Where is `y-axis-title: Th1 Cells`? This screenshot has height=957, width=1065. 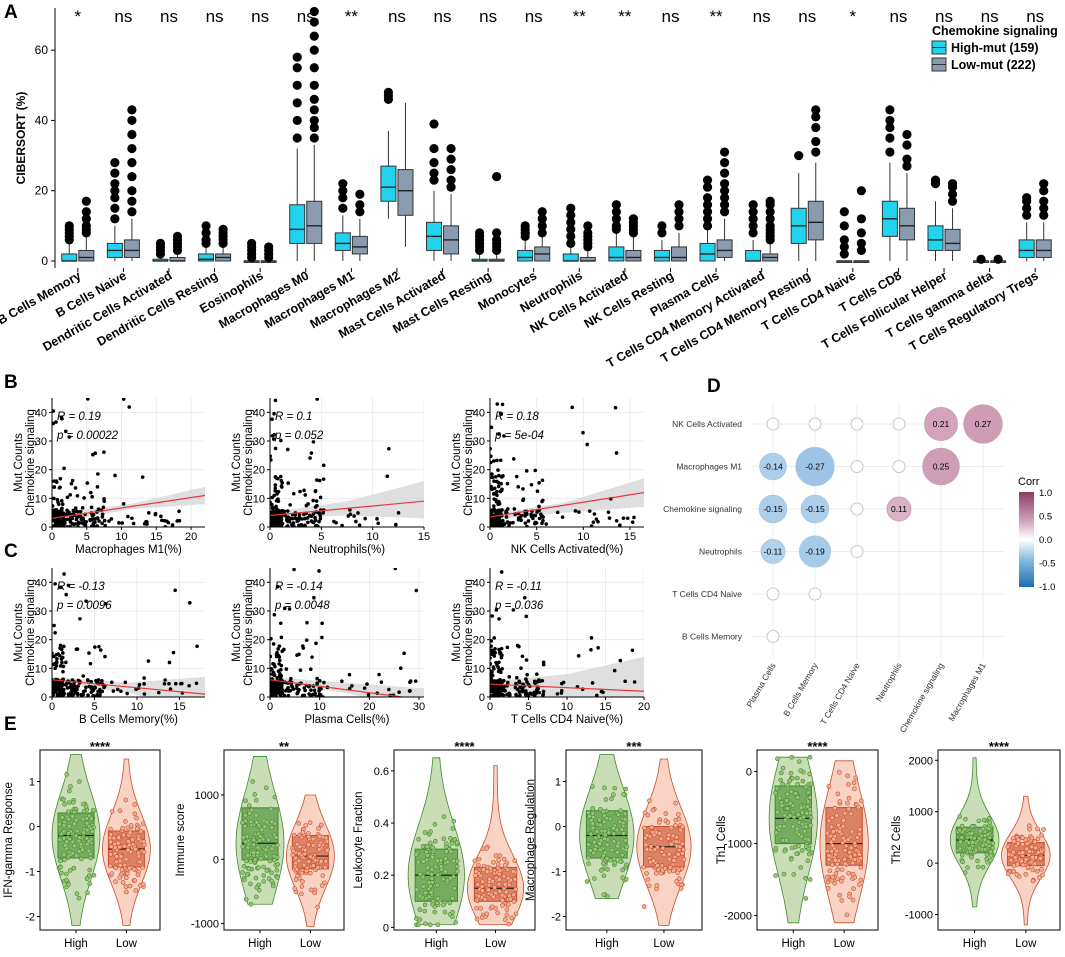 y-axis-title: Th1 Cells is located at coordinates (722, 839).